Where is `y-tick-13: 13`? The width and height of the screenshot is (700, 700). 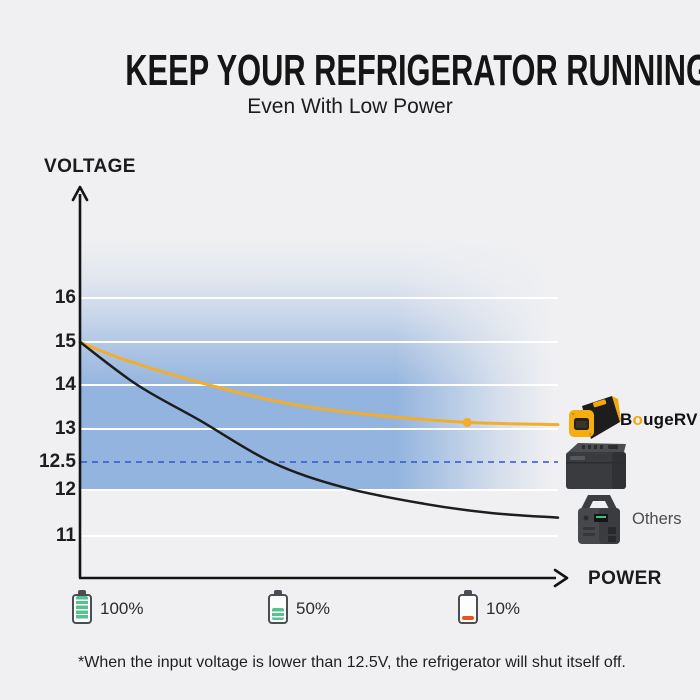 y-tick-13: 13 is located at coordinates (65, 428).